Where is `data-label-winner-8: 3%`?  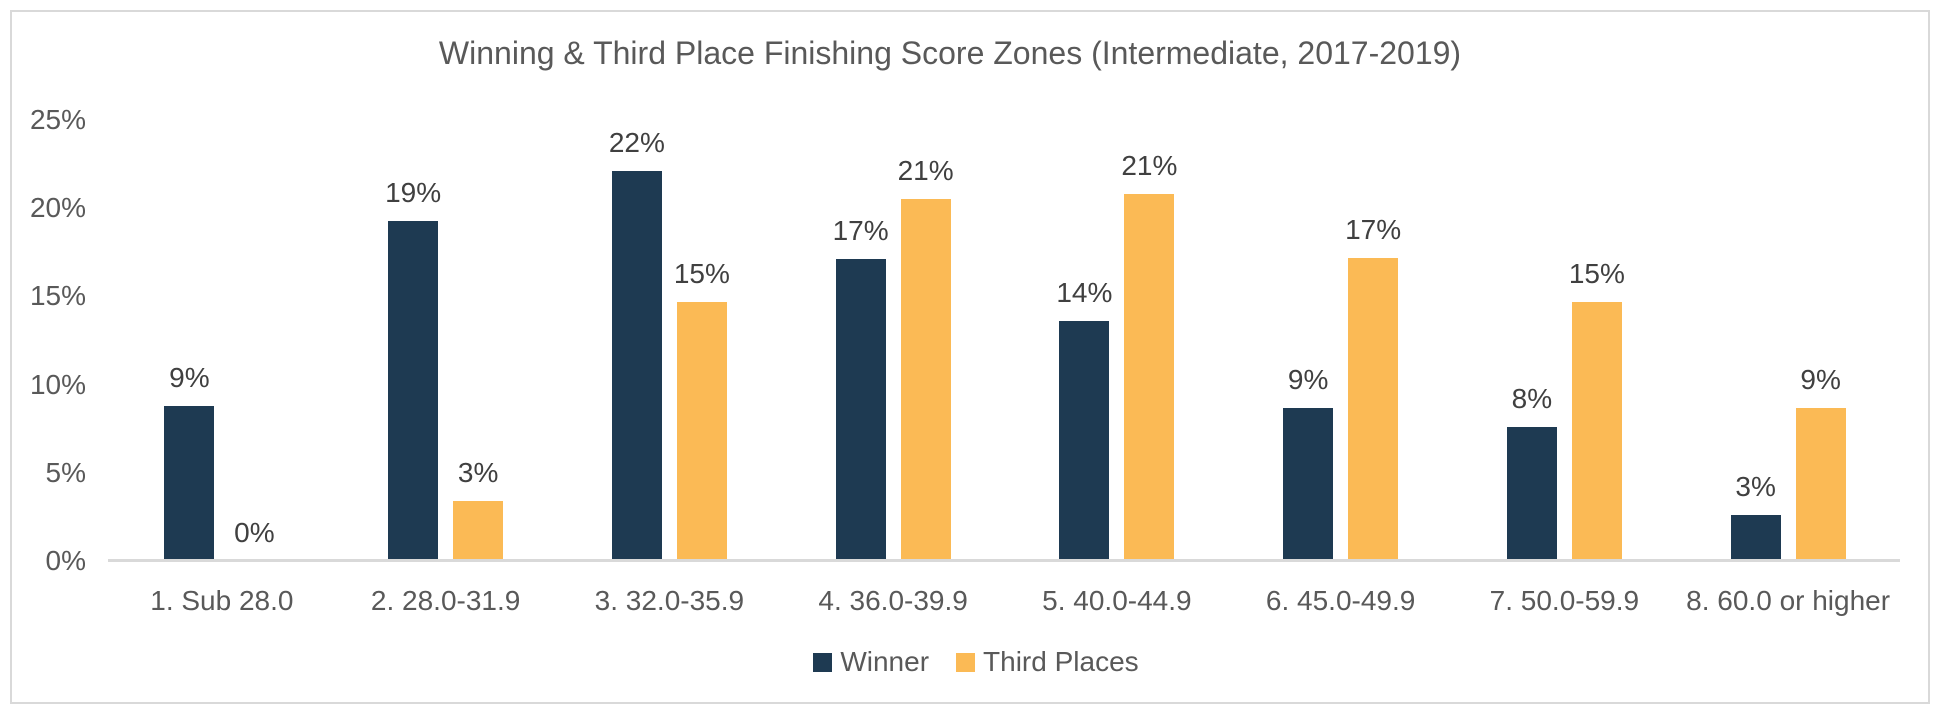
data-label-winner-8: 3% is located at coordinates (1755, 487).